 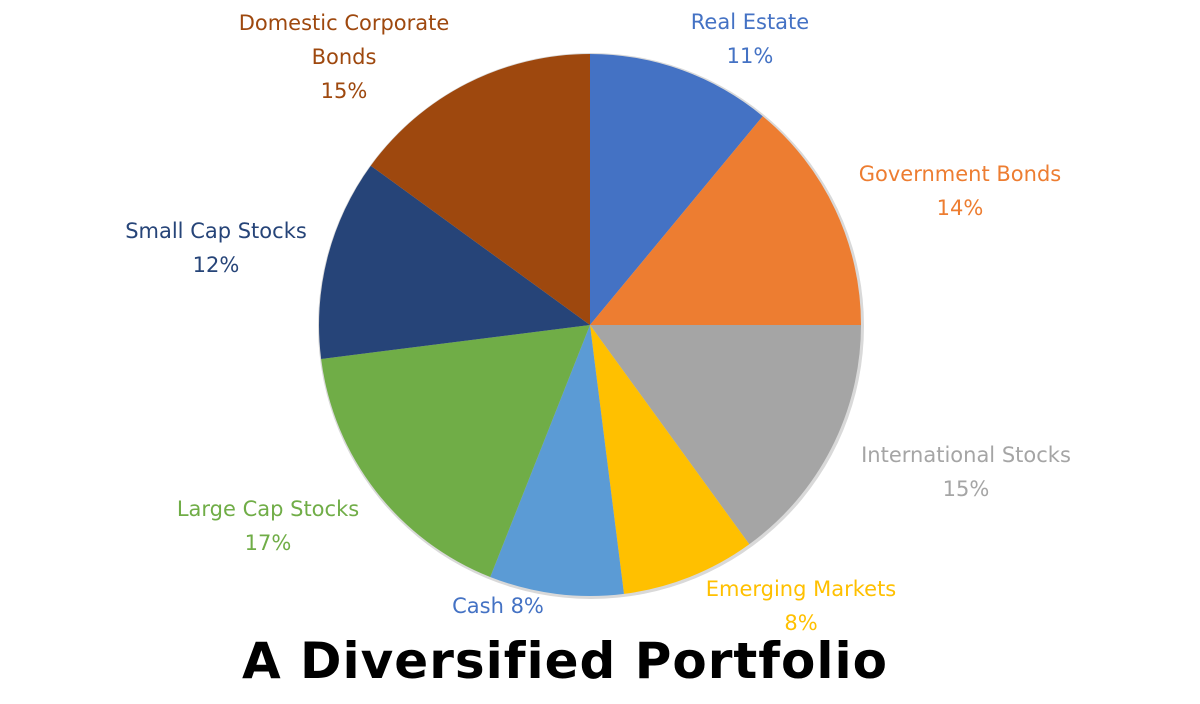 I want to click on pie-slice-large-cap-stocks, so click(x=455, y=451).